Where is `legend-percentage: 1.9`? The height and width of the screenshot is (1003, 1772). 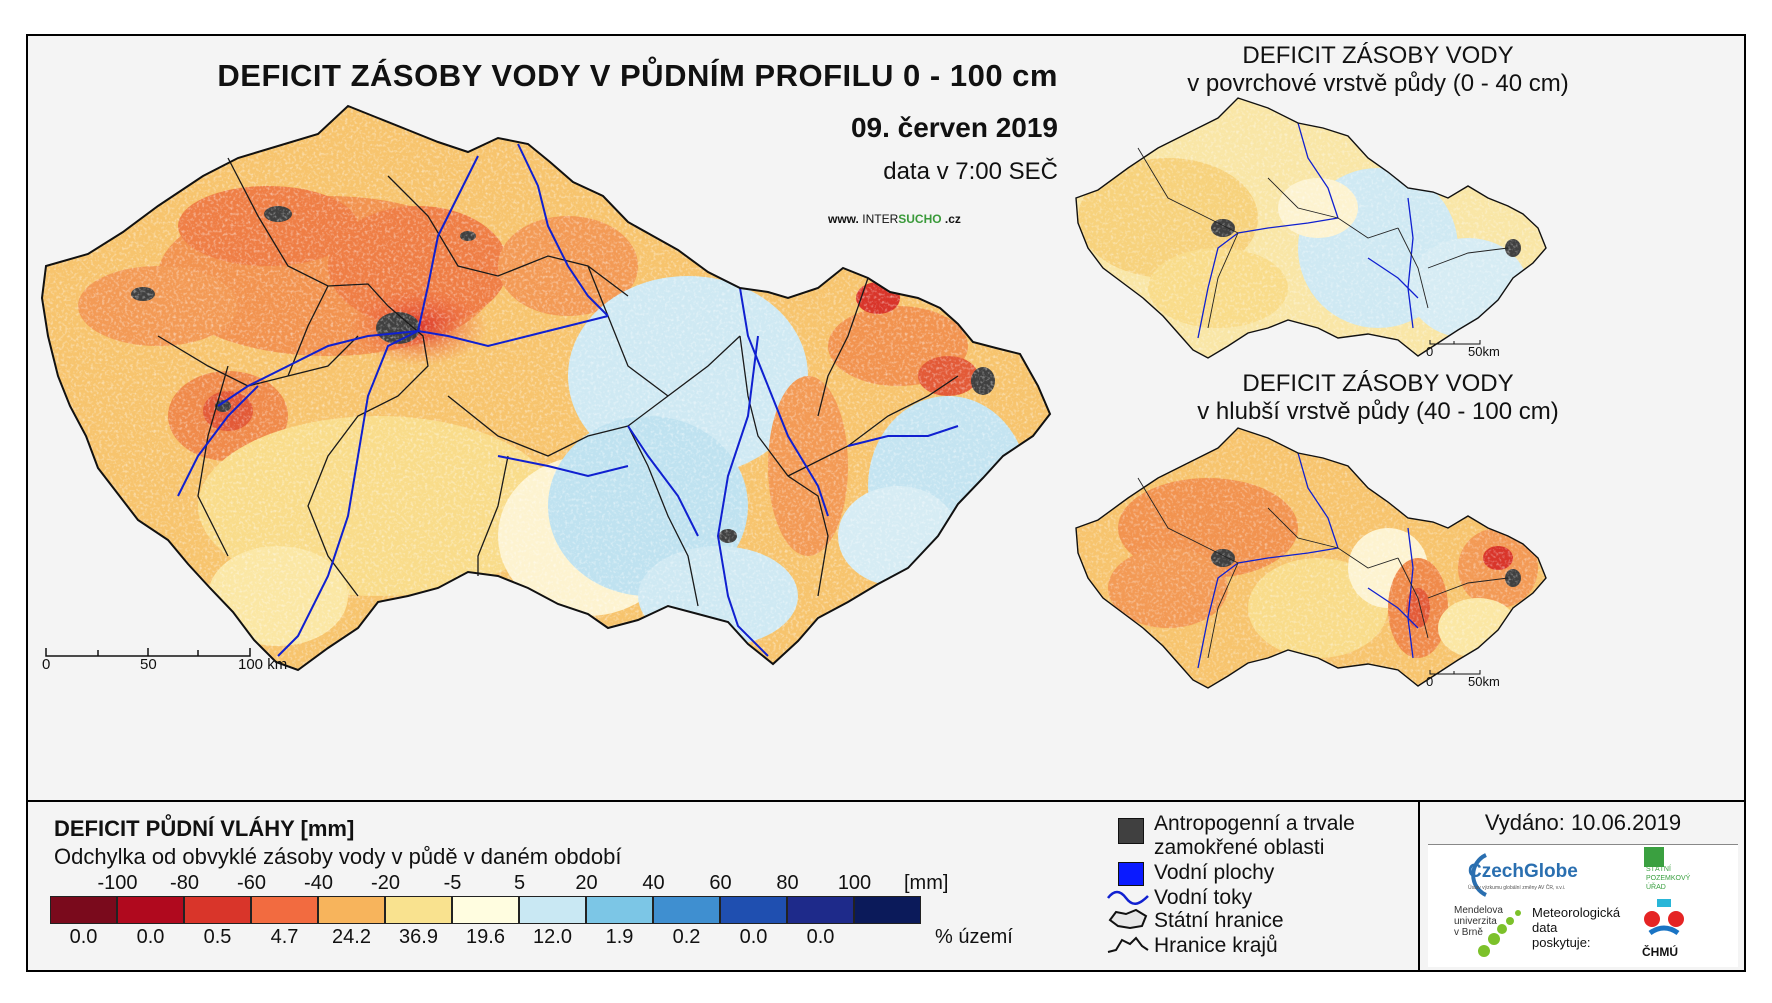 legend-percentage: 1.9 is located at coordinates (619, 937).